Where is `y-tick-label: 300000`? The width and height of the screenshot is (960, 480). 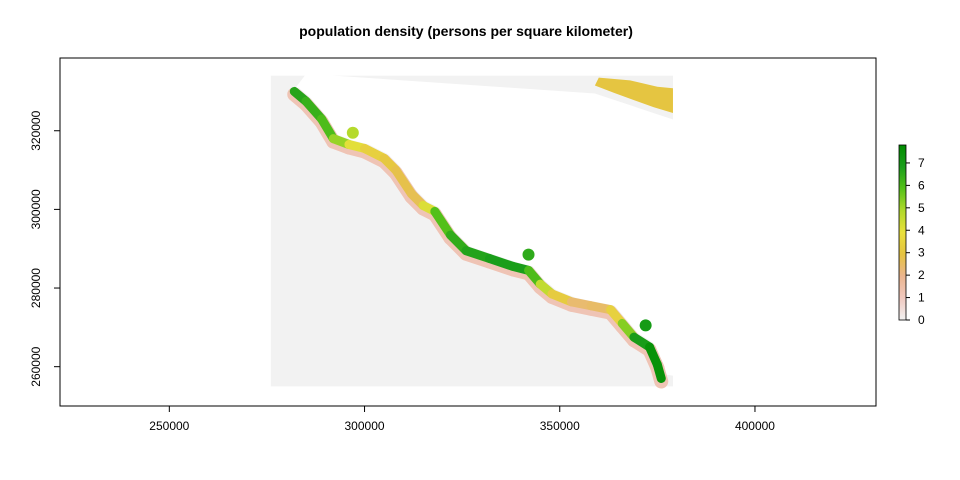 y-tick-label: 300000 is located at coordinates (36, 209).